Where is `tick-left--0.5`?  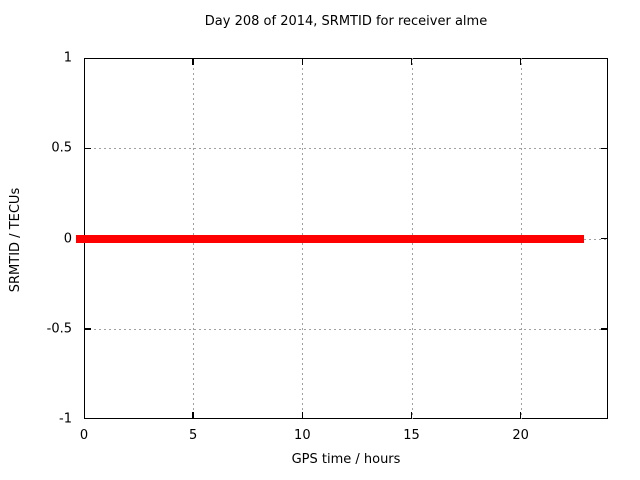
tick-left--0.5 is located at coordinates (87, 329).